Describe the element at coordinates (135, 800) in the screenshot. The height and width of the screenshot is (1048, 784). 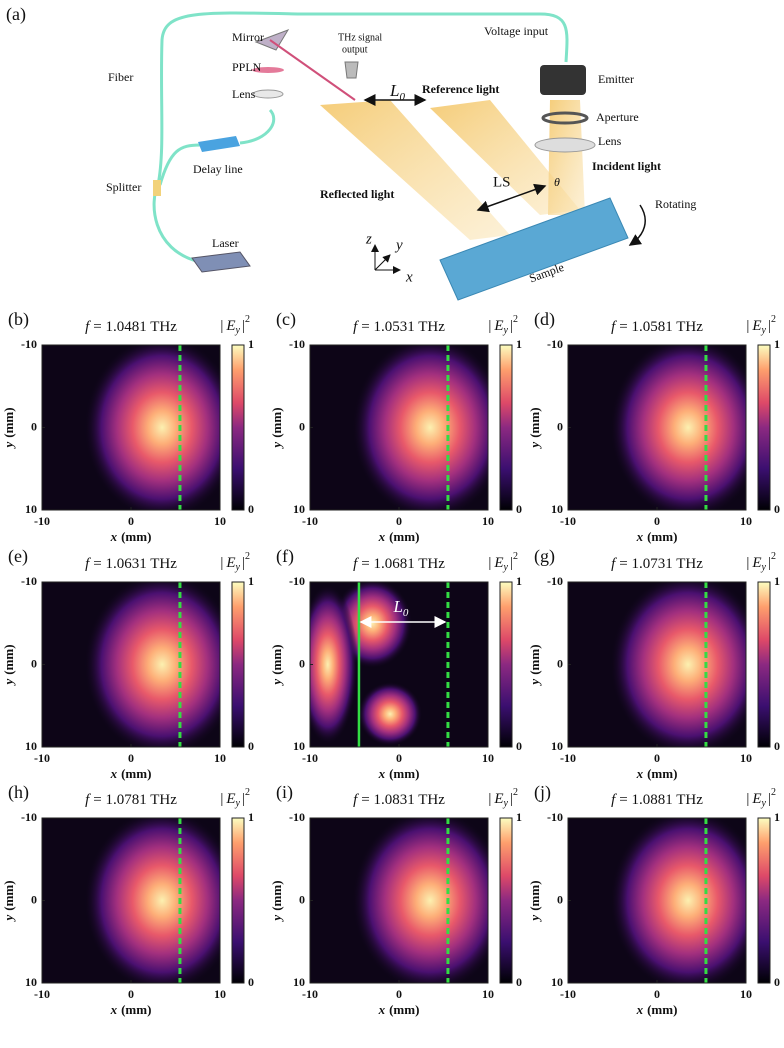
I see `title-part: = 1.0781 THz` at that location.